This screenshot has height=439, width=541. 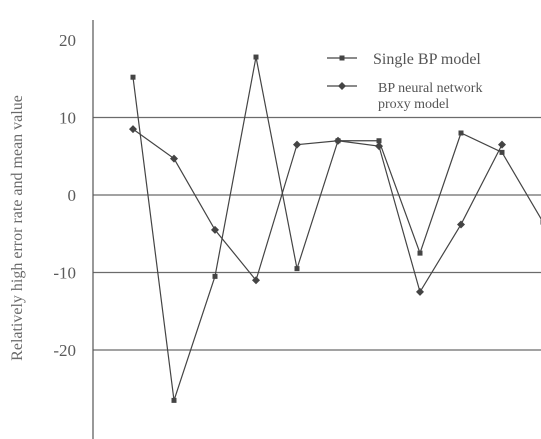 What do you see at coordinates (427, 59) in the screenshot?
I see `legend-label: Single BP model` at bounding box center [427, 59].